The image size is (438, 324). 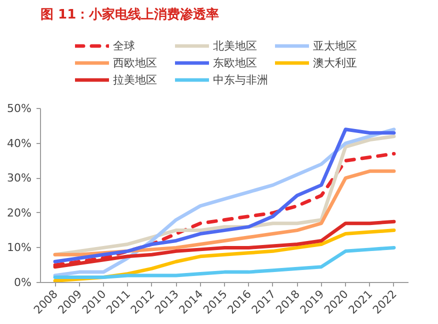 What do you see at coordinates (135, 79) in the screenshot?
I see `legend-label: 拉美地区` at bounding box center [135, 79].